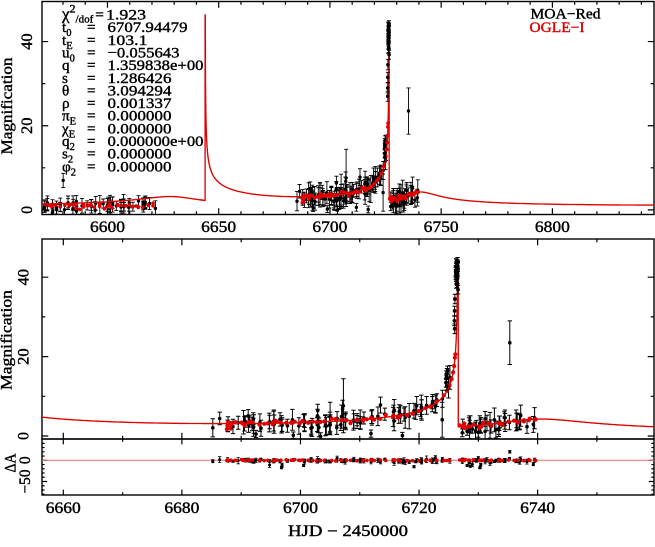  Describe the element at coordinates (218, 227) in the screenshot. I see `svg-text: 6650` at that location.